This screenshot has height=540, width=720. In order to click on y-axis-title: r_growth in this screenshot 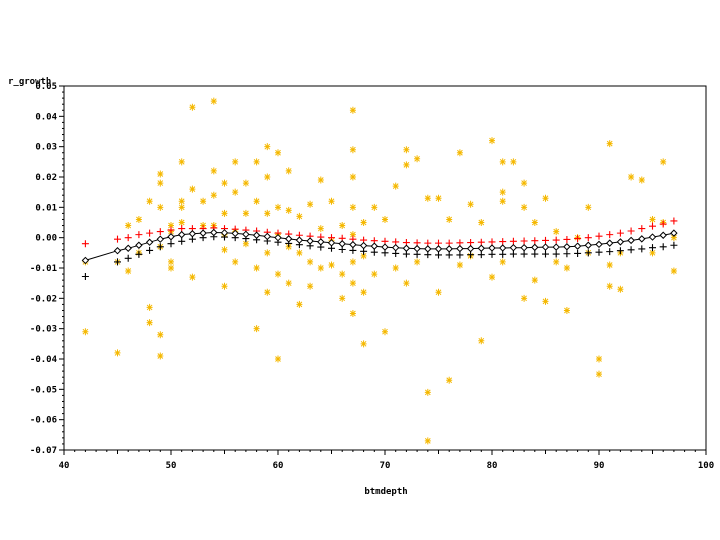, I will do `click(29, 82)`.